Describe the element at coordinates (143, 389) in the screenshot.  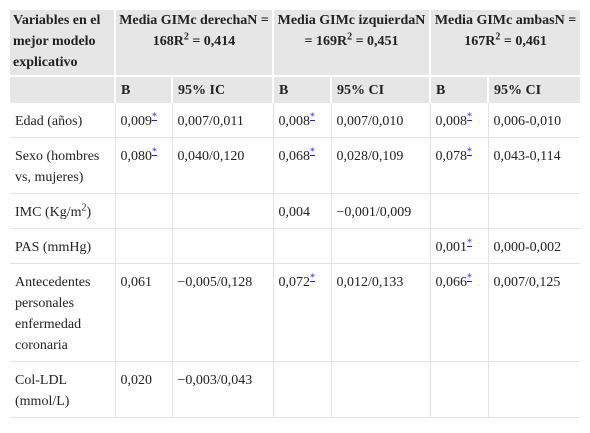
I see `cell: 0,020` at that location.